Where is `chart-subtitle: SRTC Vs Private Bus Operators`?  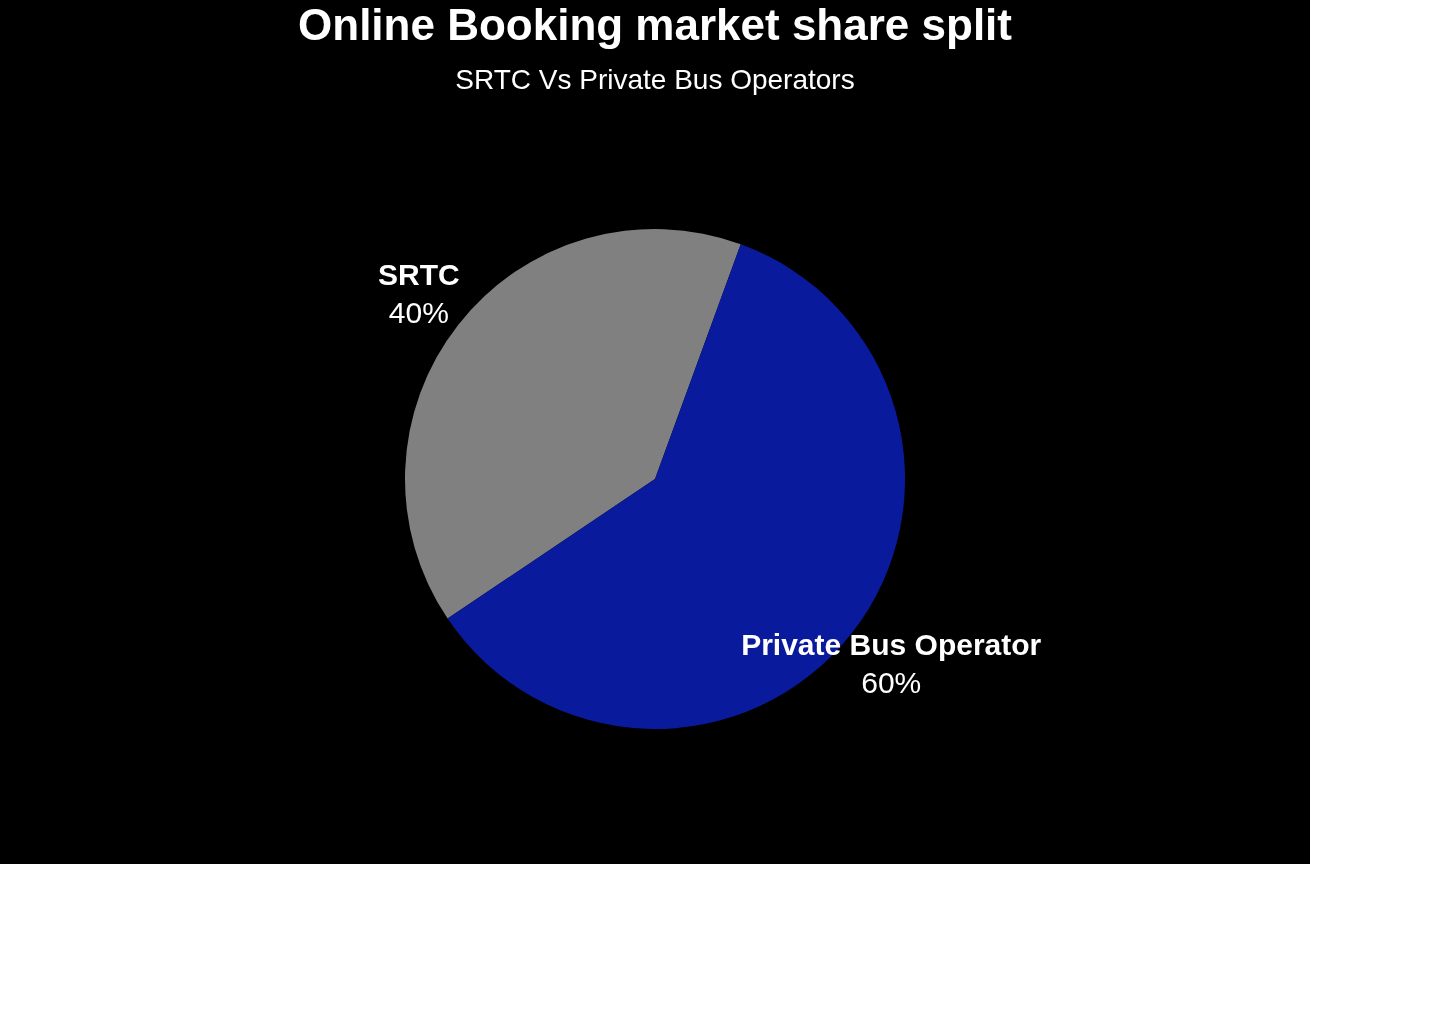
chart-subtitle: SRTC Vs Private Bus Operators is located at coordinates (655, 79).